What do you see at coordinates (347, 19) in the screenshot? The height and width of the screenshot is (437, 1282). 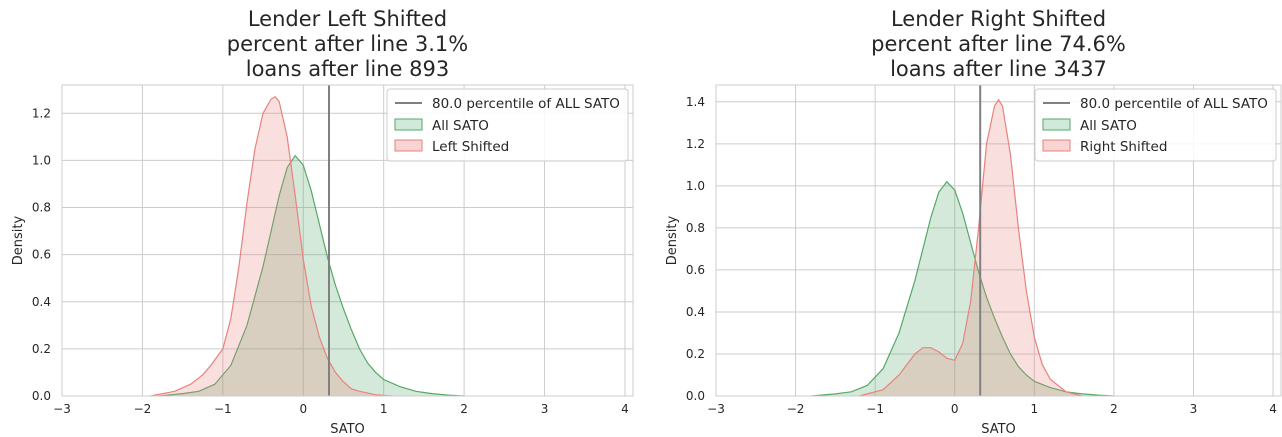 I see `chart-title-line: Lender Left Shifted` at bounding box center [347, 19].